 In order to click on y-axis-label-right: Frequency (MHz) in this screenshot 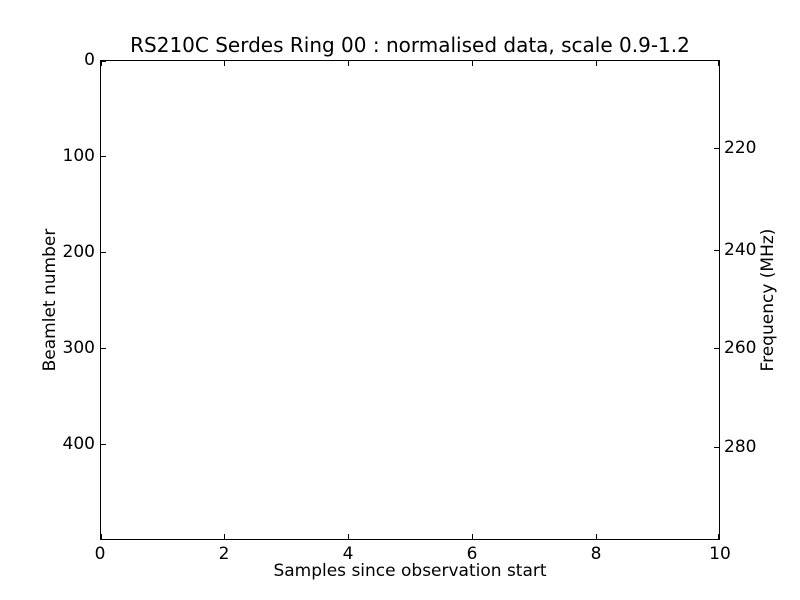, I will do `click(768, 300)`.